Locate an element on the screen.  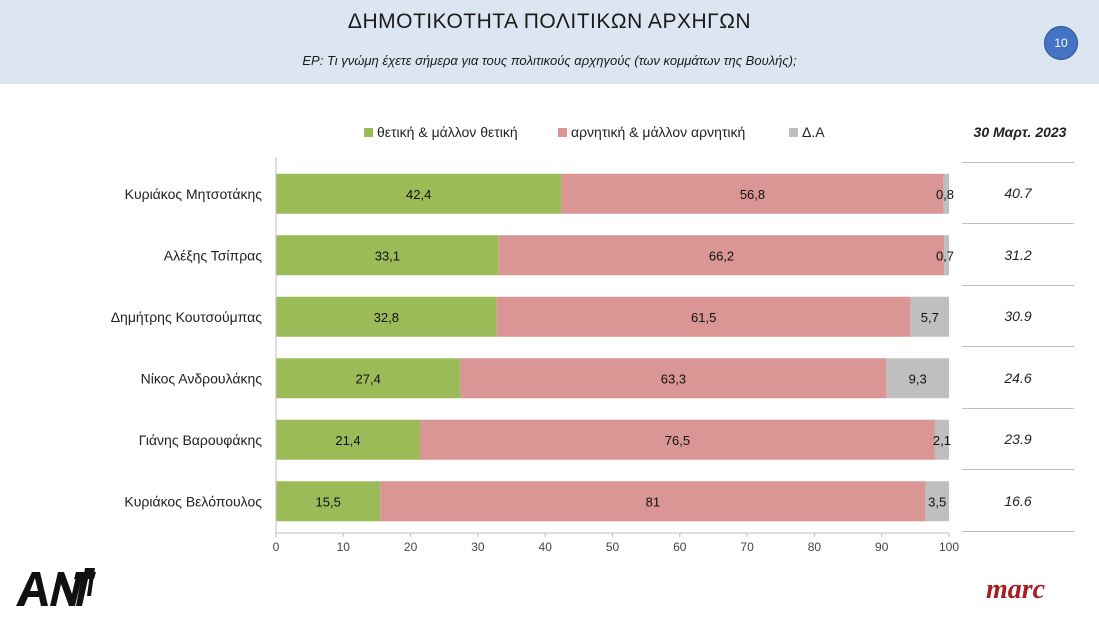
x-tick-label: 0 is located at coordinates (276, 547).